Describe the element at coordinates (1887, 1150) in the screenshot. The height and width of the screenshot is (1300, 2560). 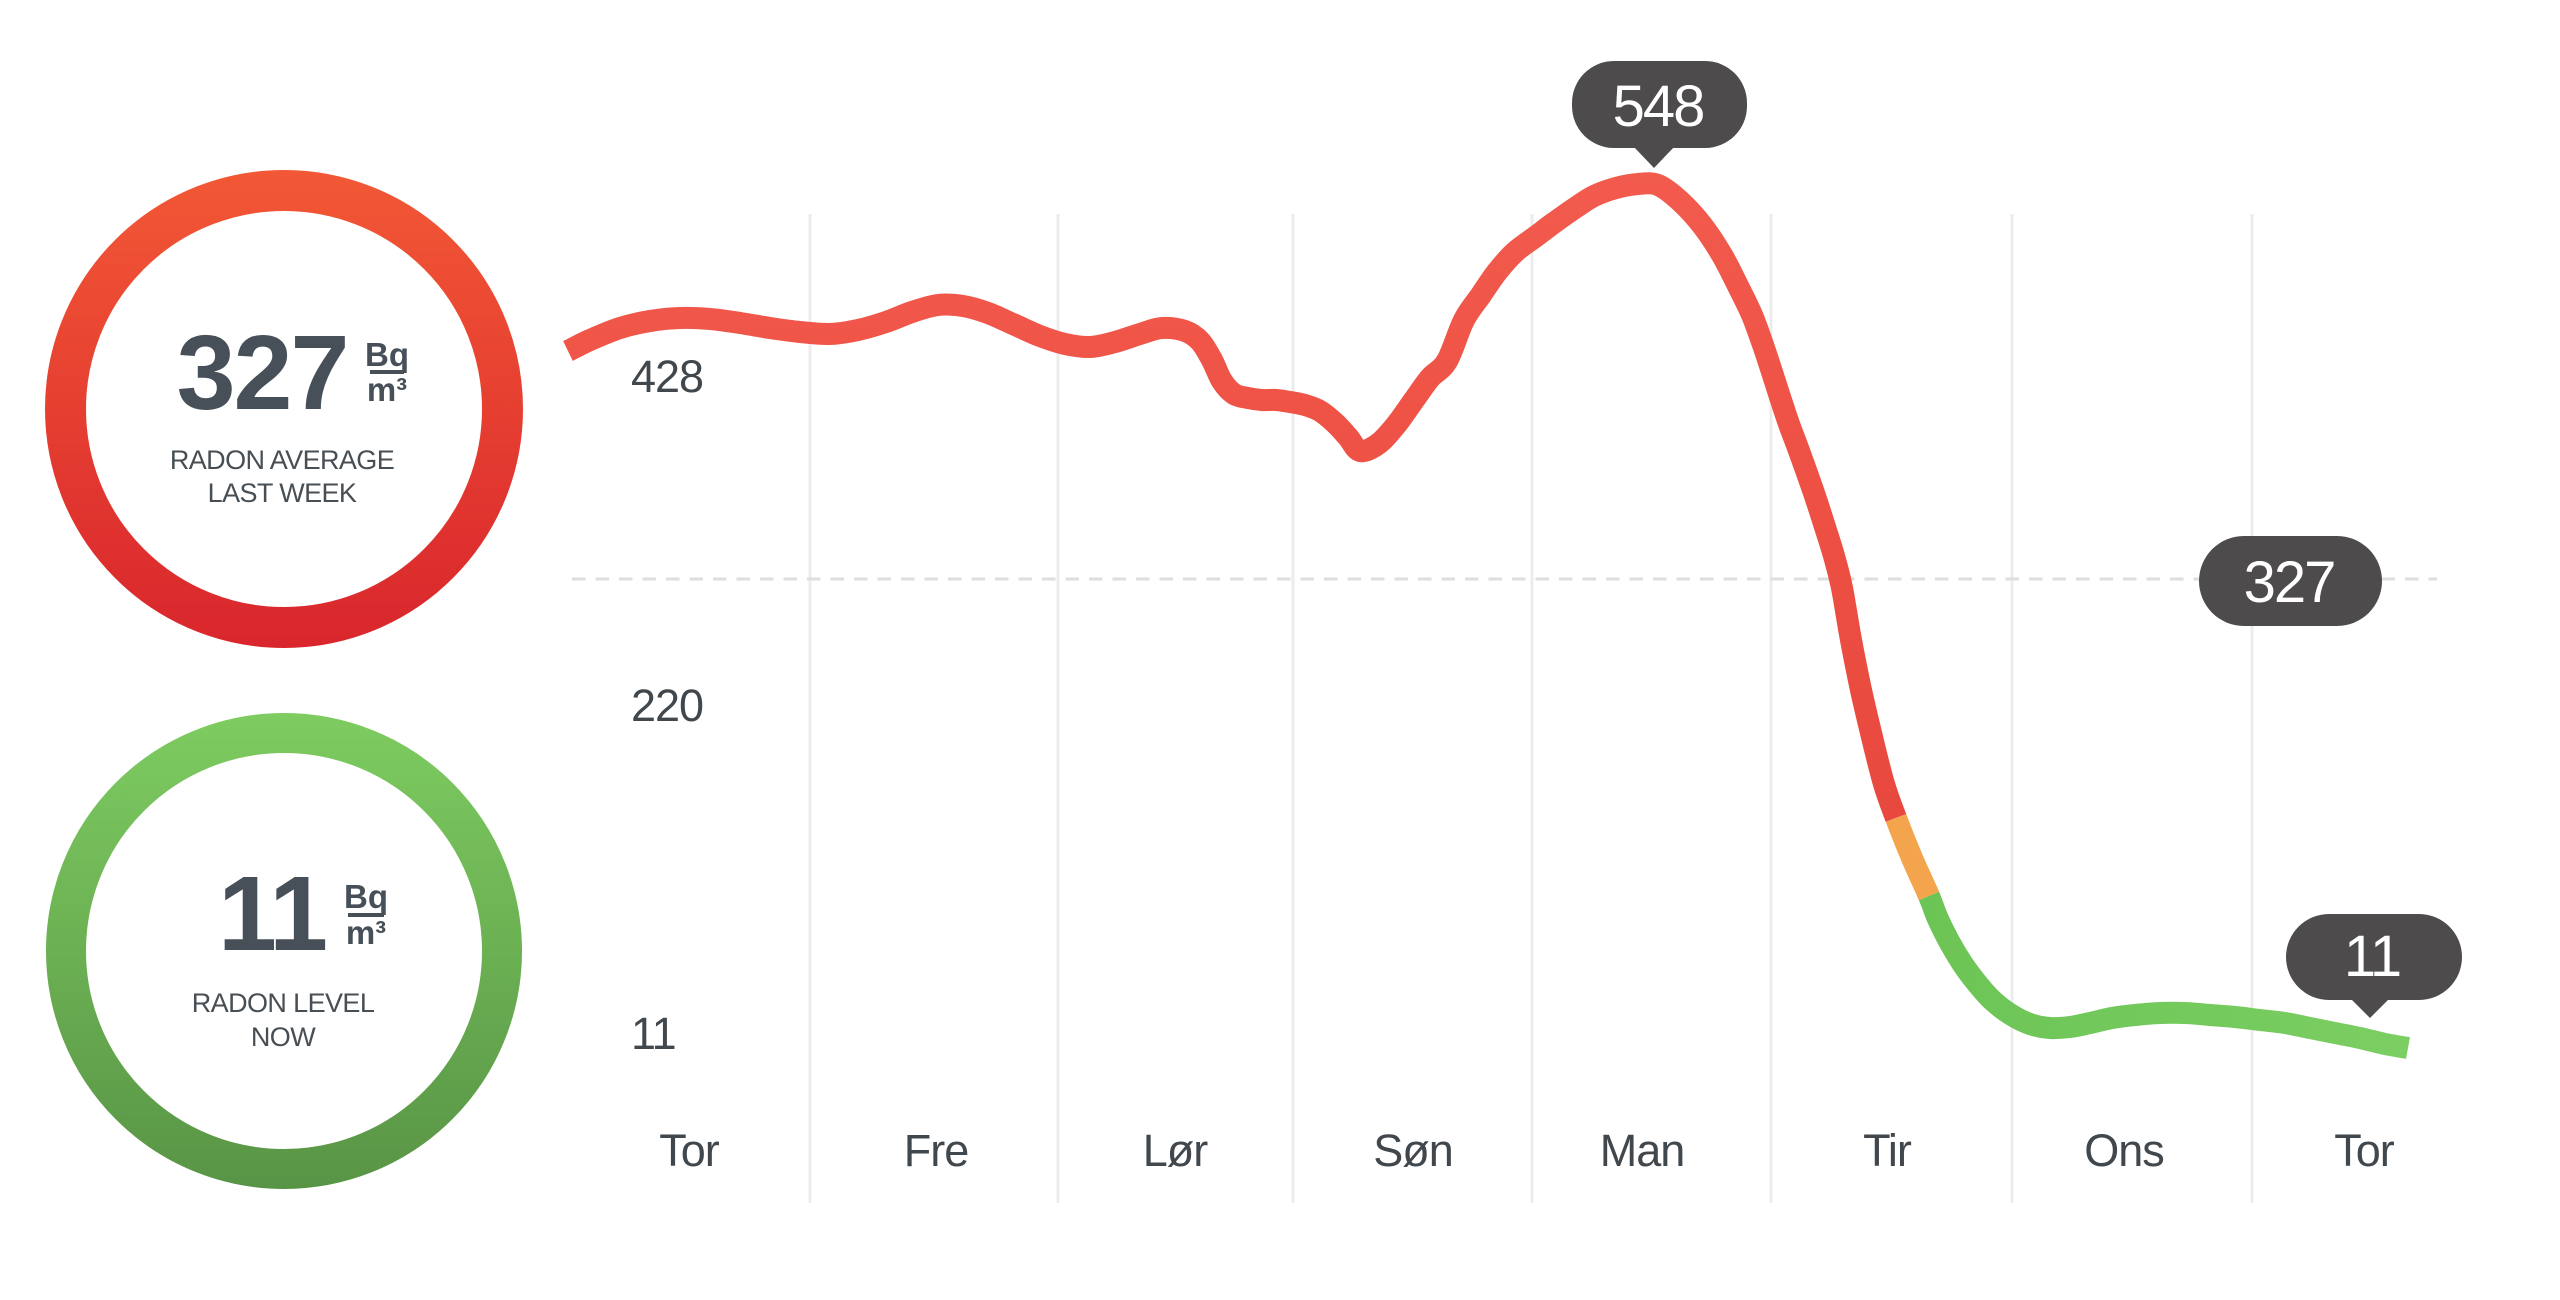
I see `svg-text: Tir` at that location.